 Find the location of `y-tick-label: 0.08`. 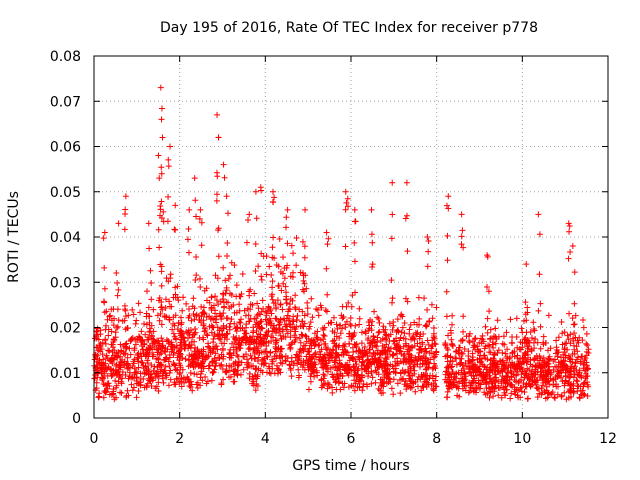

y-tick-label: 0.08 is located at coordinates (65, 57).